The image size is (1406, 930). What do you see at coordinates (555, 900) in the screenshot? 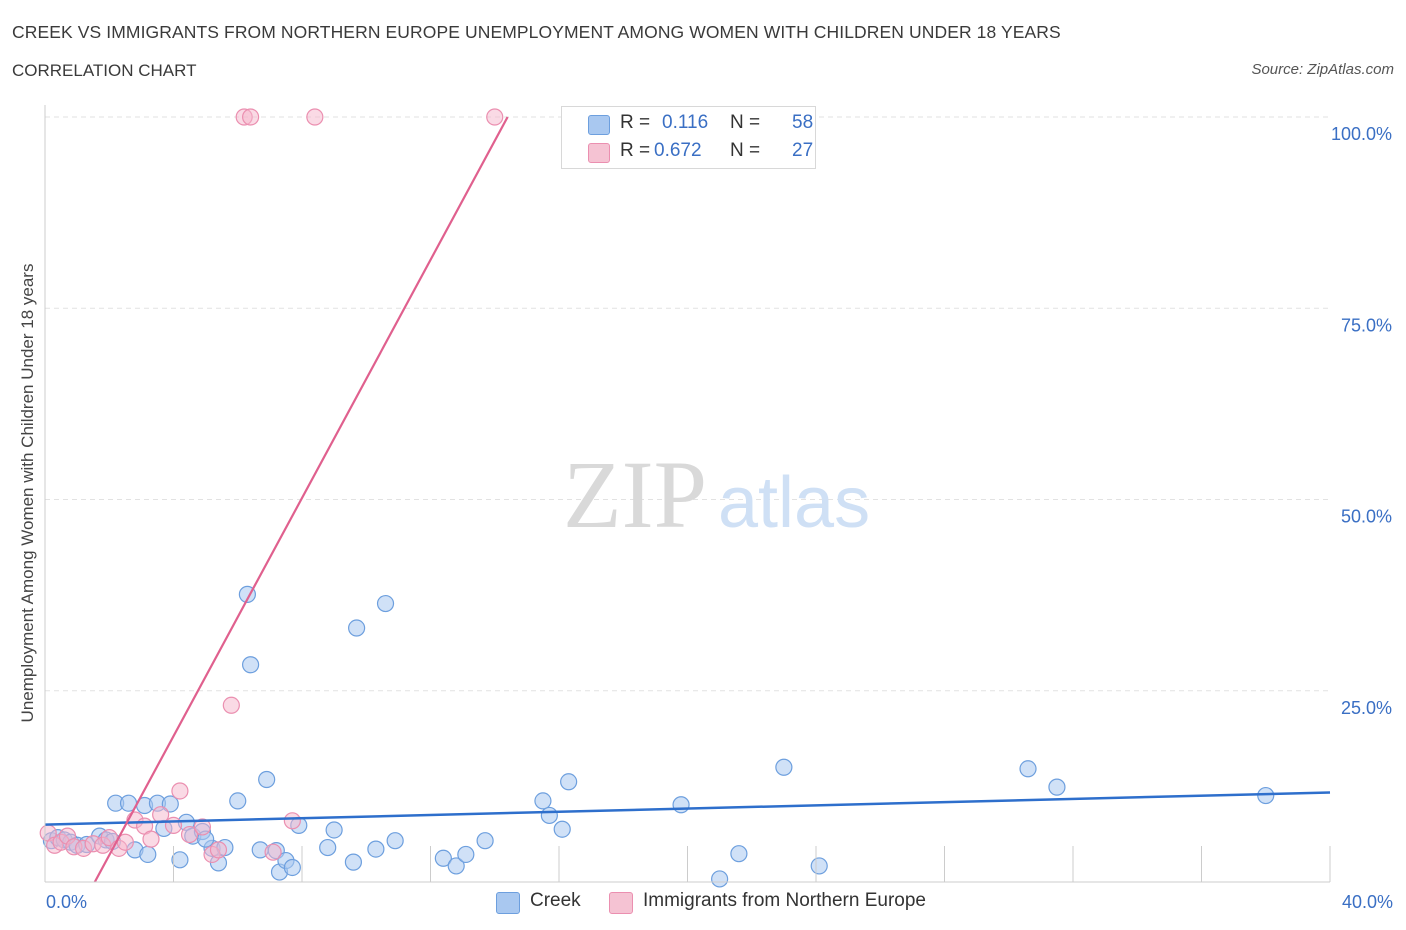
I see `creek-legend-label: Creek` at bounding box center [555, 900].